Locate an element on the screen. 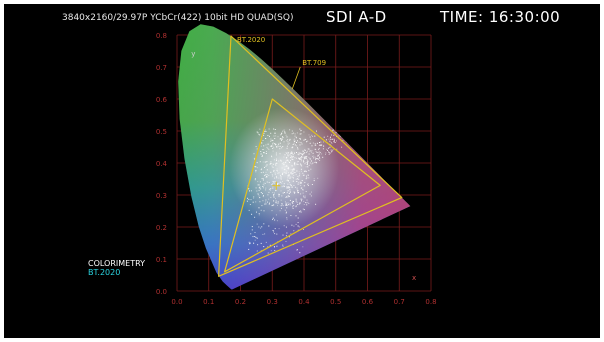  y-tick-label: 0.4 is located at coordinates (162, 164).